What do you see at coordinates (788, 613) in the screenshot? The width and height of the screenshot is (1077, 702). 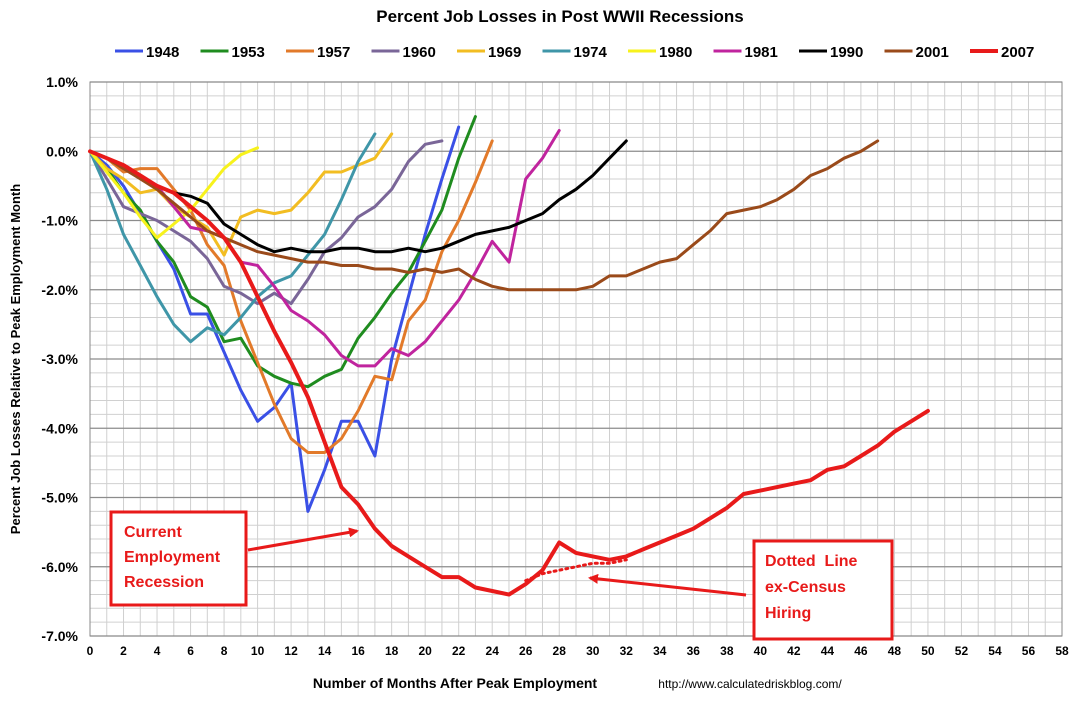 I see `annotation-dotted-line3: Hiring` at bounding box center [788, 613].